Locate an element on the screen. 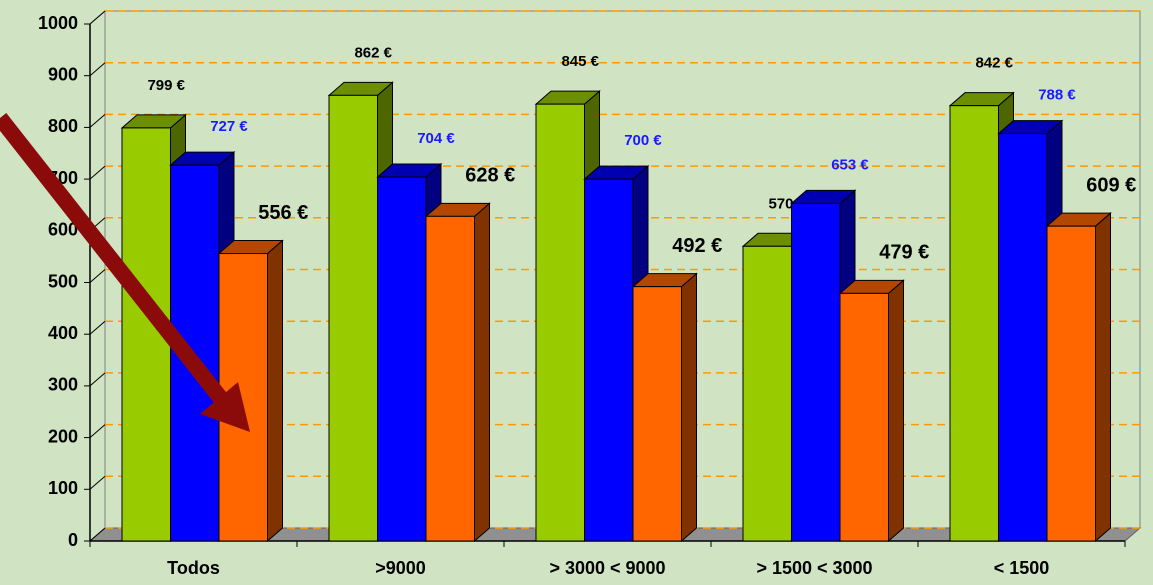 The width and height of the screenshot is (1153, 585). value-label: 479 € is located at coordinates (904, 253).